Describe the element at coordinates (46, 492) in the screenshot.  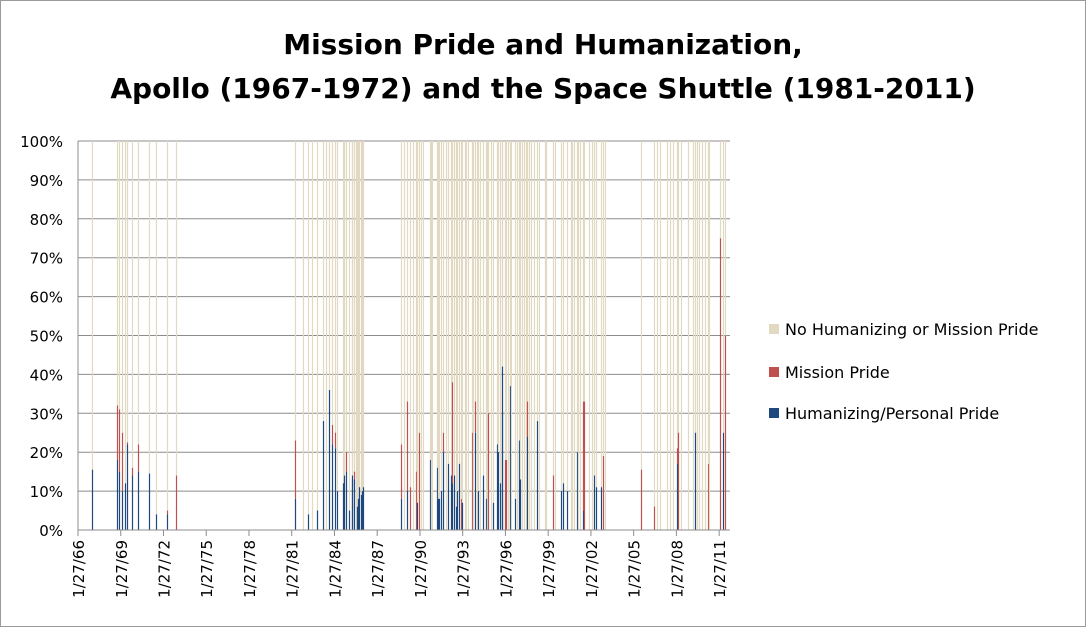
I see `y-tick-label: 10%` at that location.